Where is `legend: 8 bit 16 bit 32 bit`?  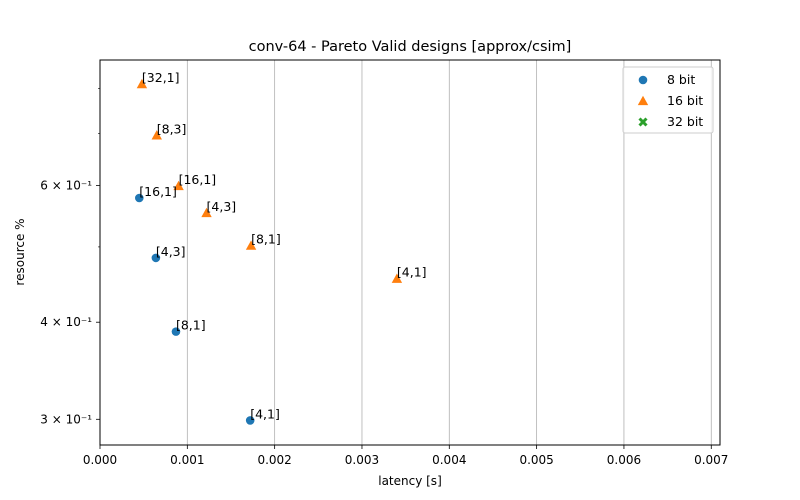
legend: 8 bit 16 bit 32 bit is located at coordinates (668, 100).